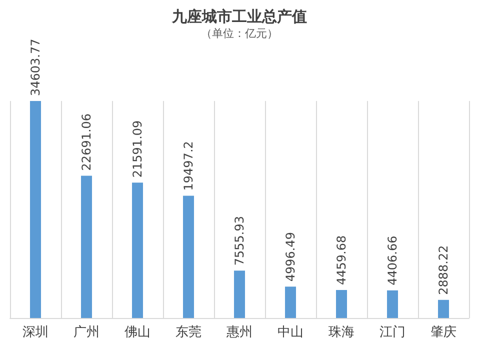 The width and height of the screenshot is (479, 354). What do you see at coordinates (341, 260) in the screenshot?
I see `data-label: 4459.68` at bounding box center [341, 260].